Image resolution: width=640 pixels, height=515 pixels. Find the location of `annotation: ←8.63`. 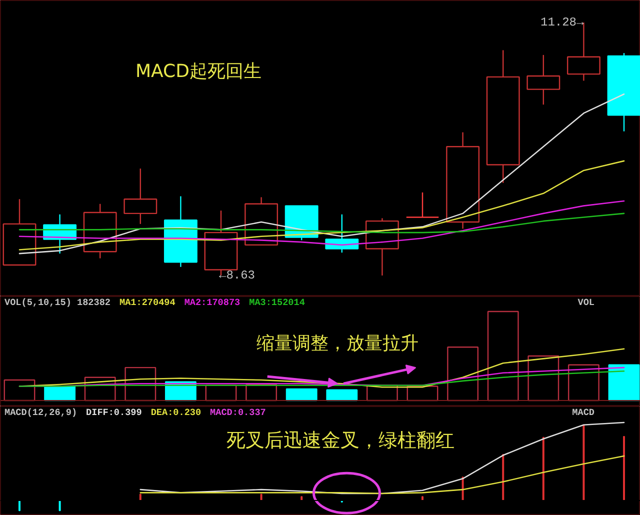

annotation: ←8.63 is located at coordinates (237, 275).